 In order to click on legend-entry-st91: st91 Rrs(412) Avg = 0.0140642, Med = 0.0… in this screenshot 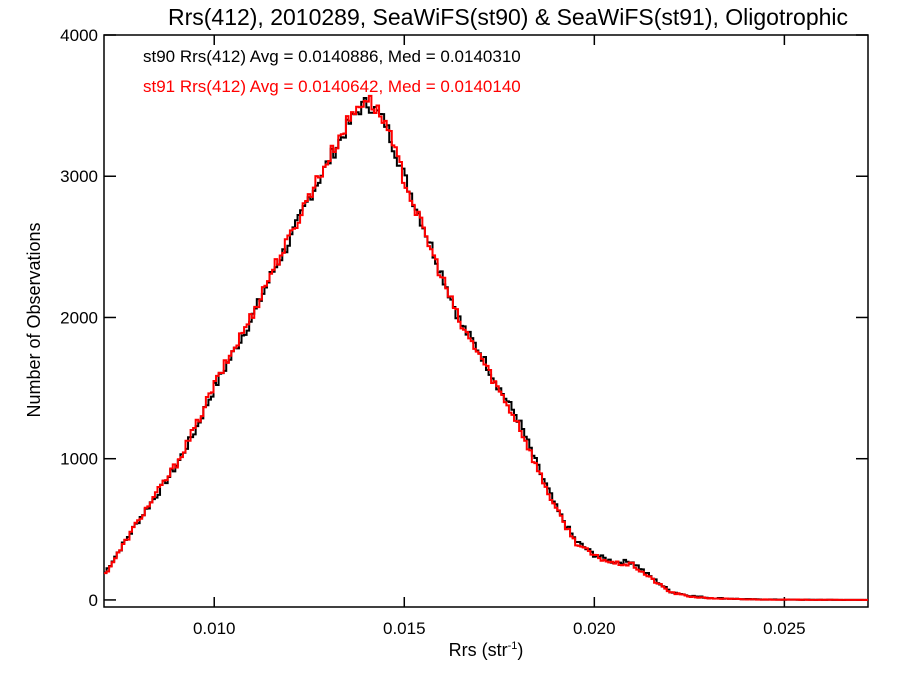, I will do `click(332, 86)`.